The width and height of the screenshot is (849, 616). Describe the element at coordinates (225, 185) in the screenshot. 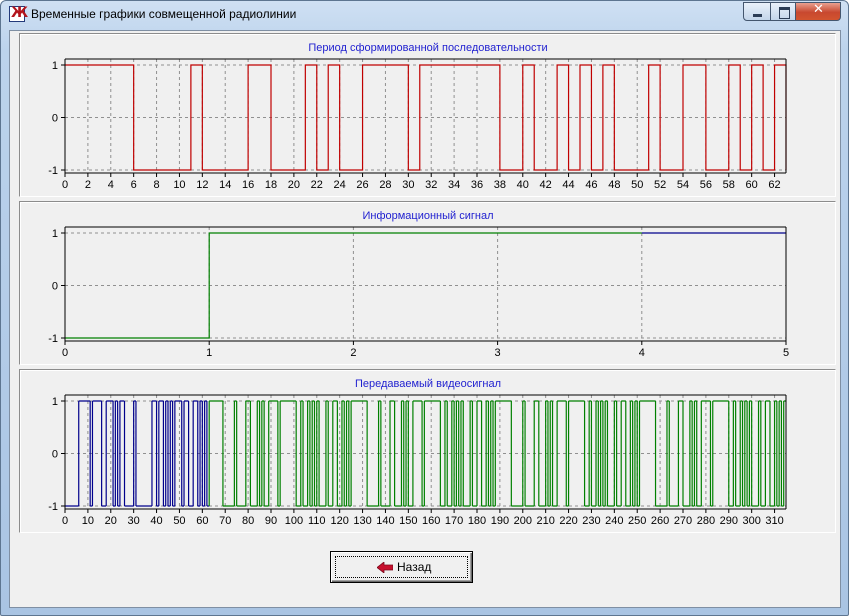

I see `x-tick-label: 14` at that location.